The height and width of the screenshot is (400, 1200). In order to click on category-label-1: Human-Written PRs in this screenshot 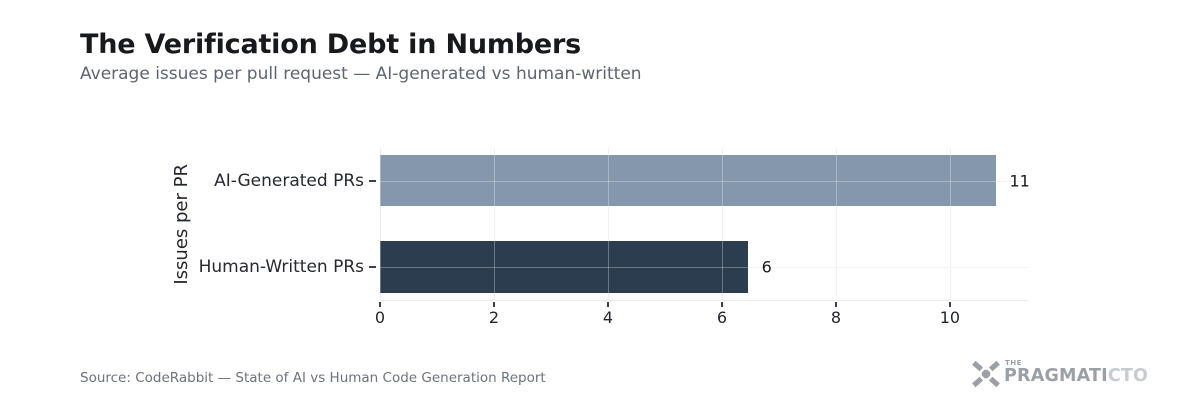, I will do `click(281, 267)`.